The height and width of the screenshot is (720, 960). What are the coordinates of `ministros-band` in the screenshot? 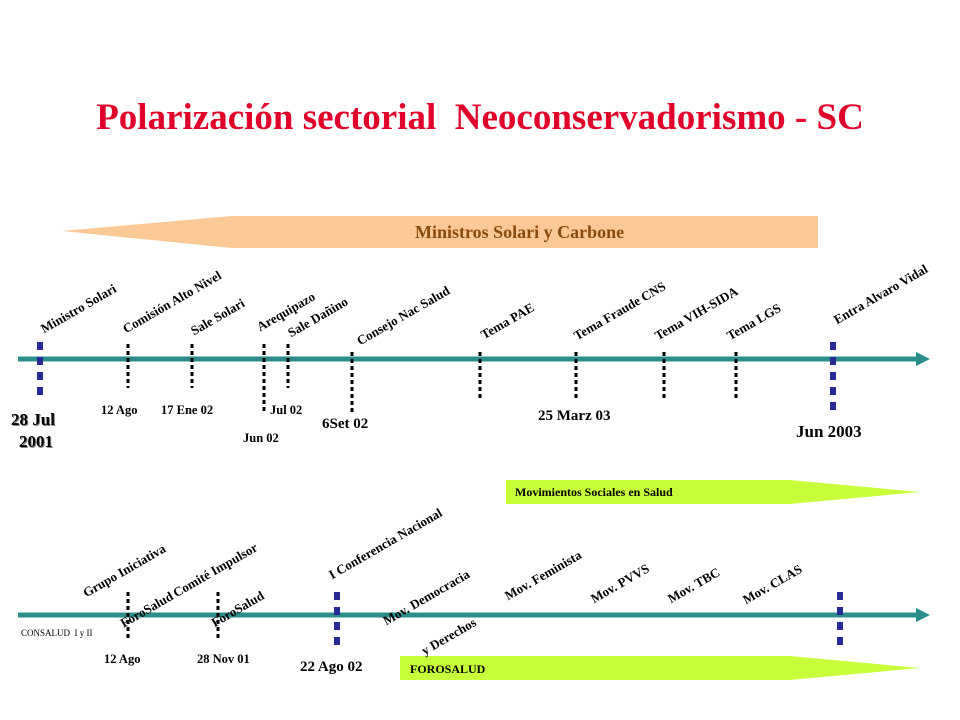 It's located at (440, 232).